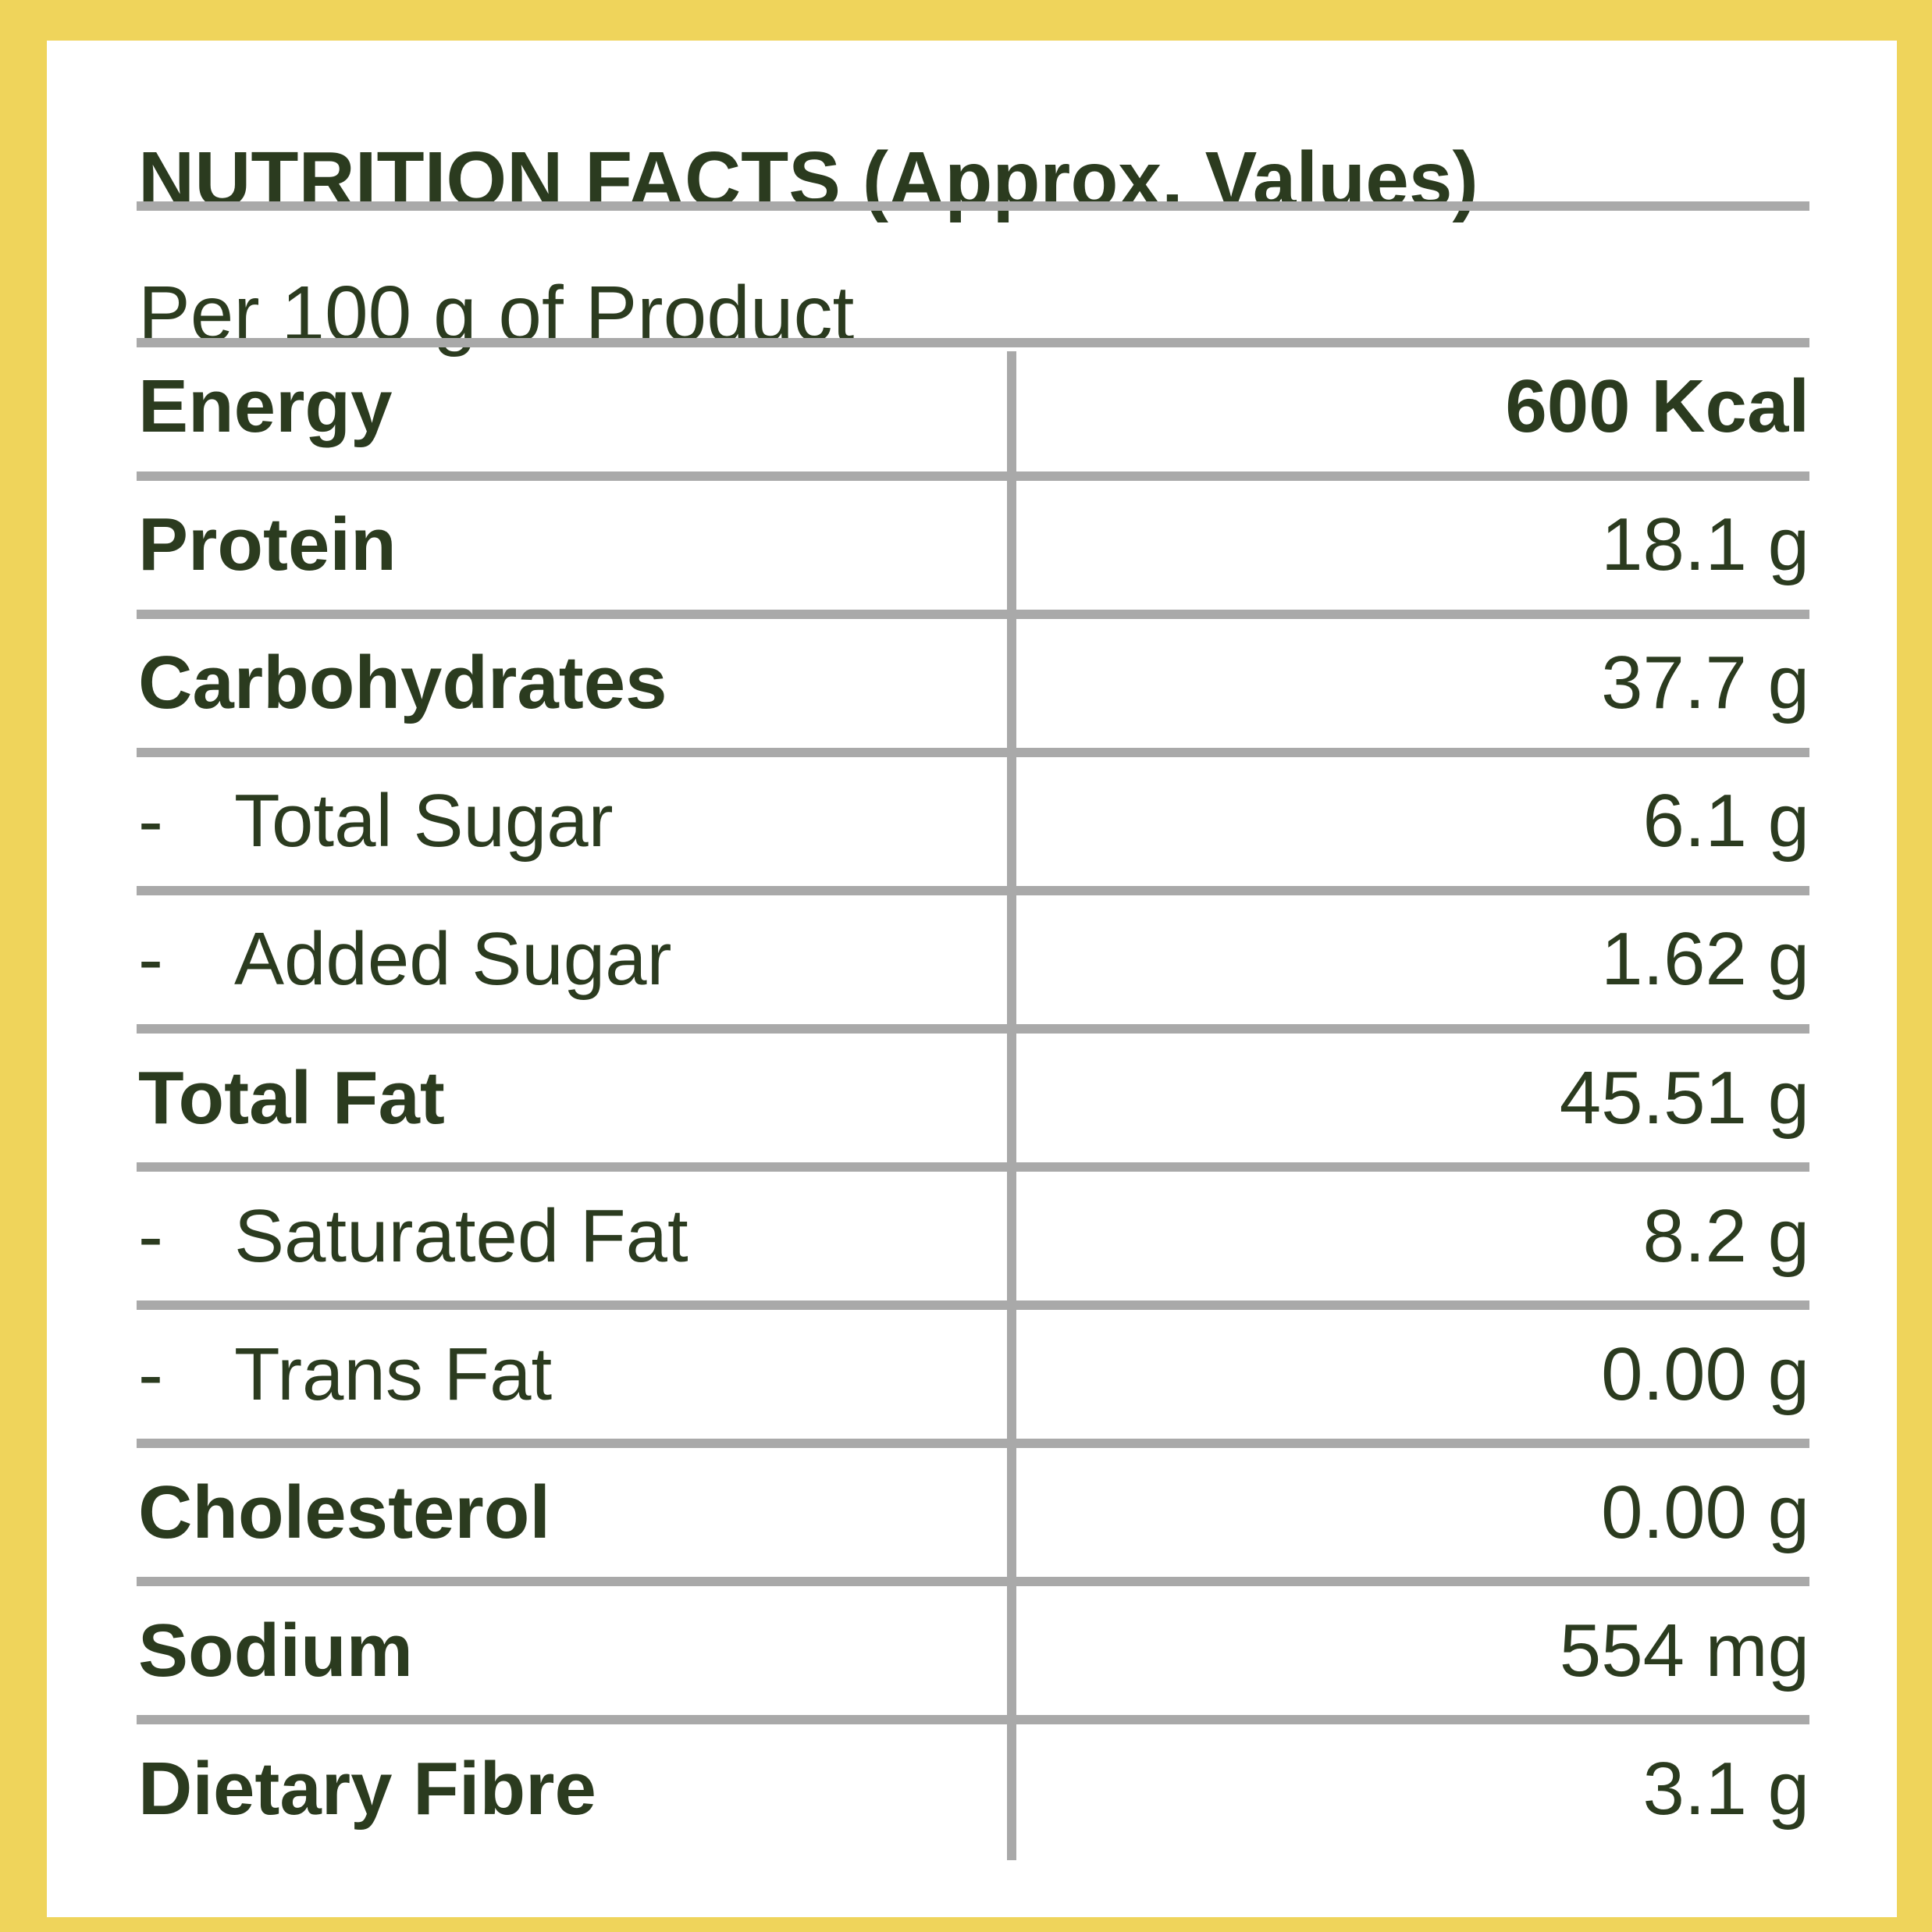  What do you see at coordinates (367, 1789) in the screenshot?
I see `row-label: Dietary Fibre` at bounding box center [367, 1789].